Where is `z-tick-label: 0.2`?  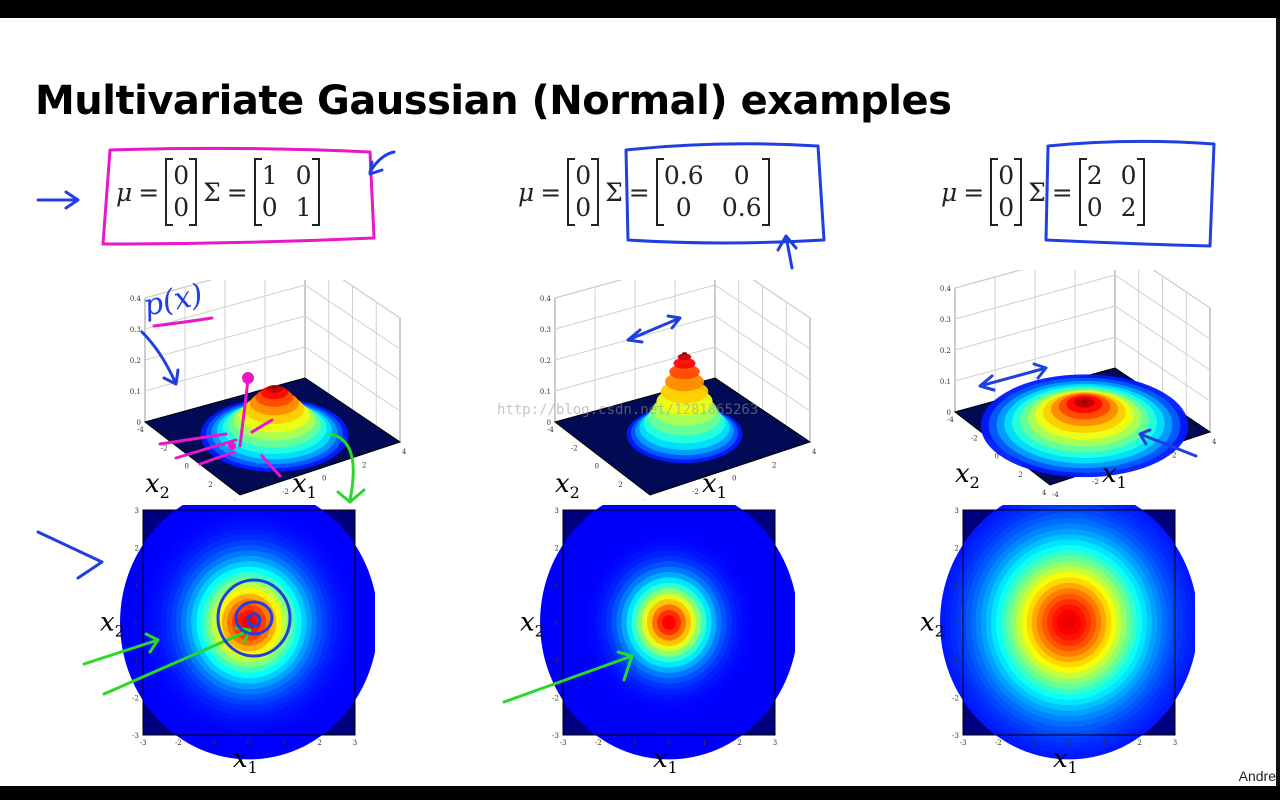 z-tick-label: 0.2 is located at coordinates (135, 361).